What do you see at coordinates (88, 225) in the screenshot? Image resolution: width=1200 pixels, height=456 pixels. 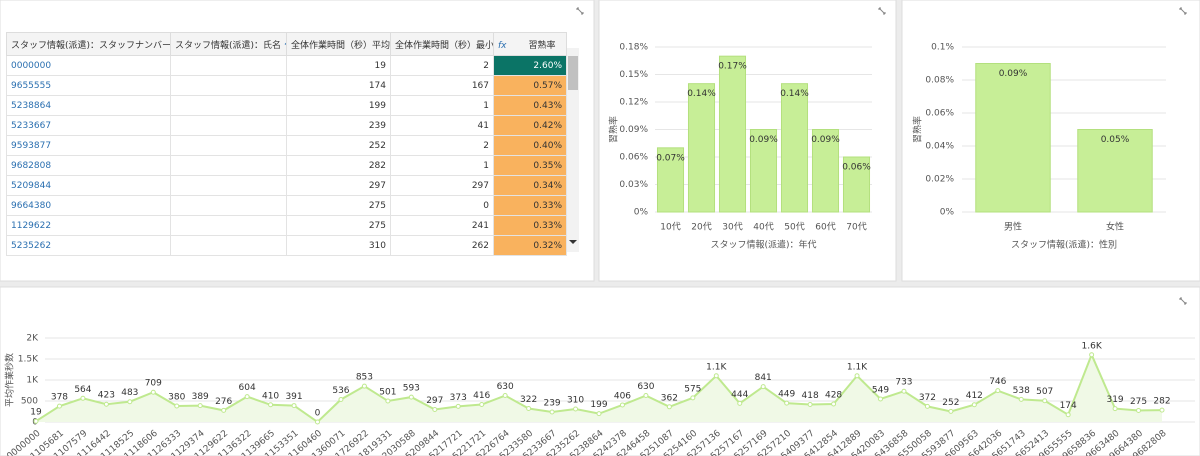 I see `staff-number: 1129622` at bounding box center [88, 225].